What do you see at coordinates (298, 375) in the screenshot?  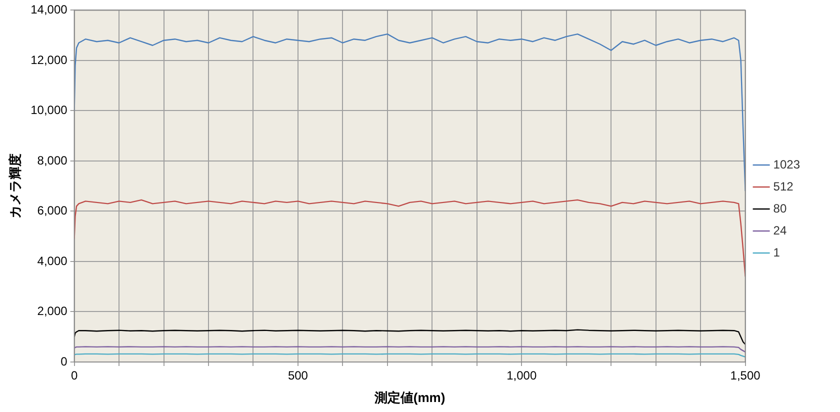 I see `x-tick-label: 500` at bounding box center [298, 375].